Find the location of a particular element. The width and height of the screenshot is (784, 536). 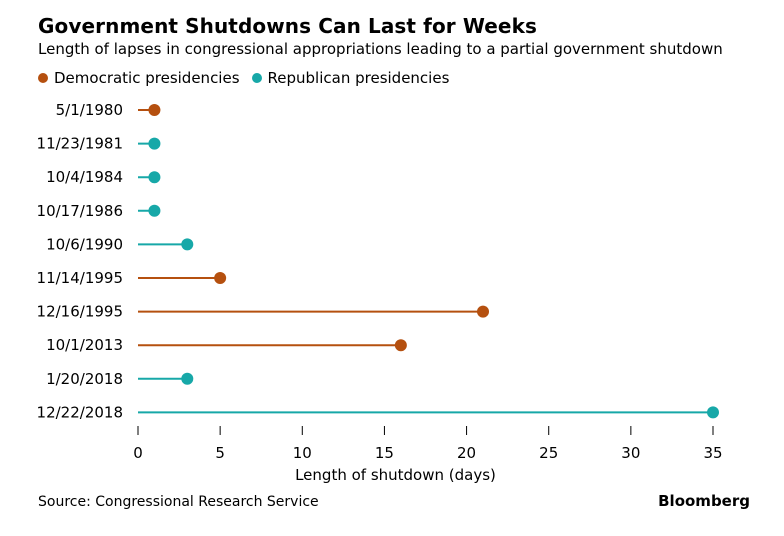

source-note: Source: Congressional Research Service is located at coordinates (178, 502).